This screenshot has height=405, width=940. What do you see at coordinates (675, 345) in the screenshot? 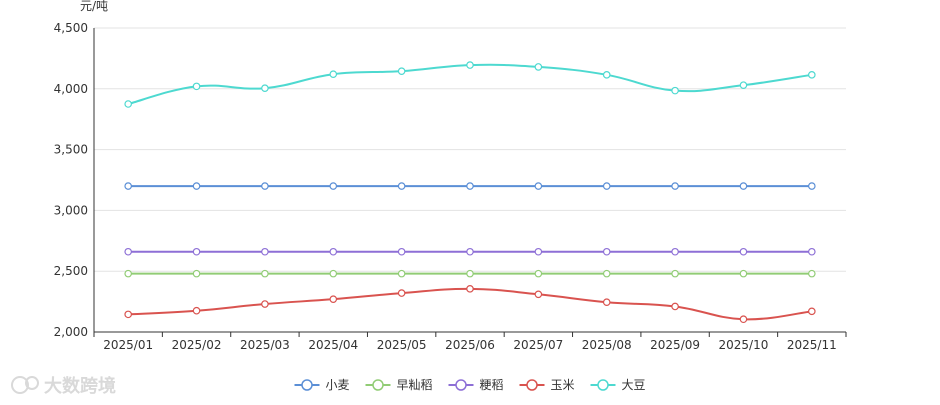
I see `x-tick-label: 2025/09` at bounding box center [675, 345].